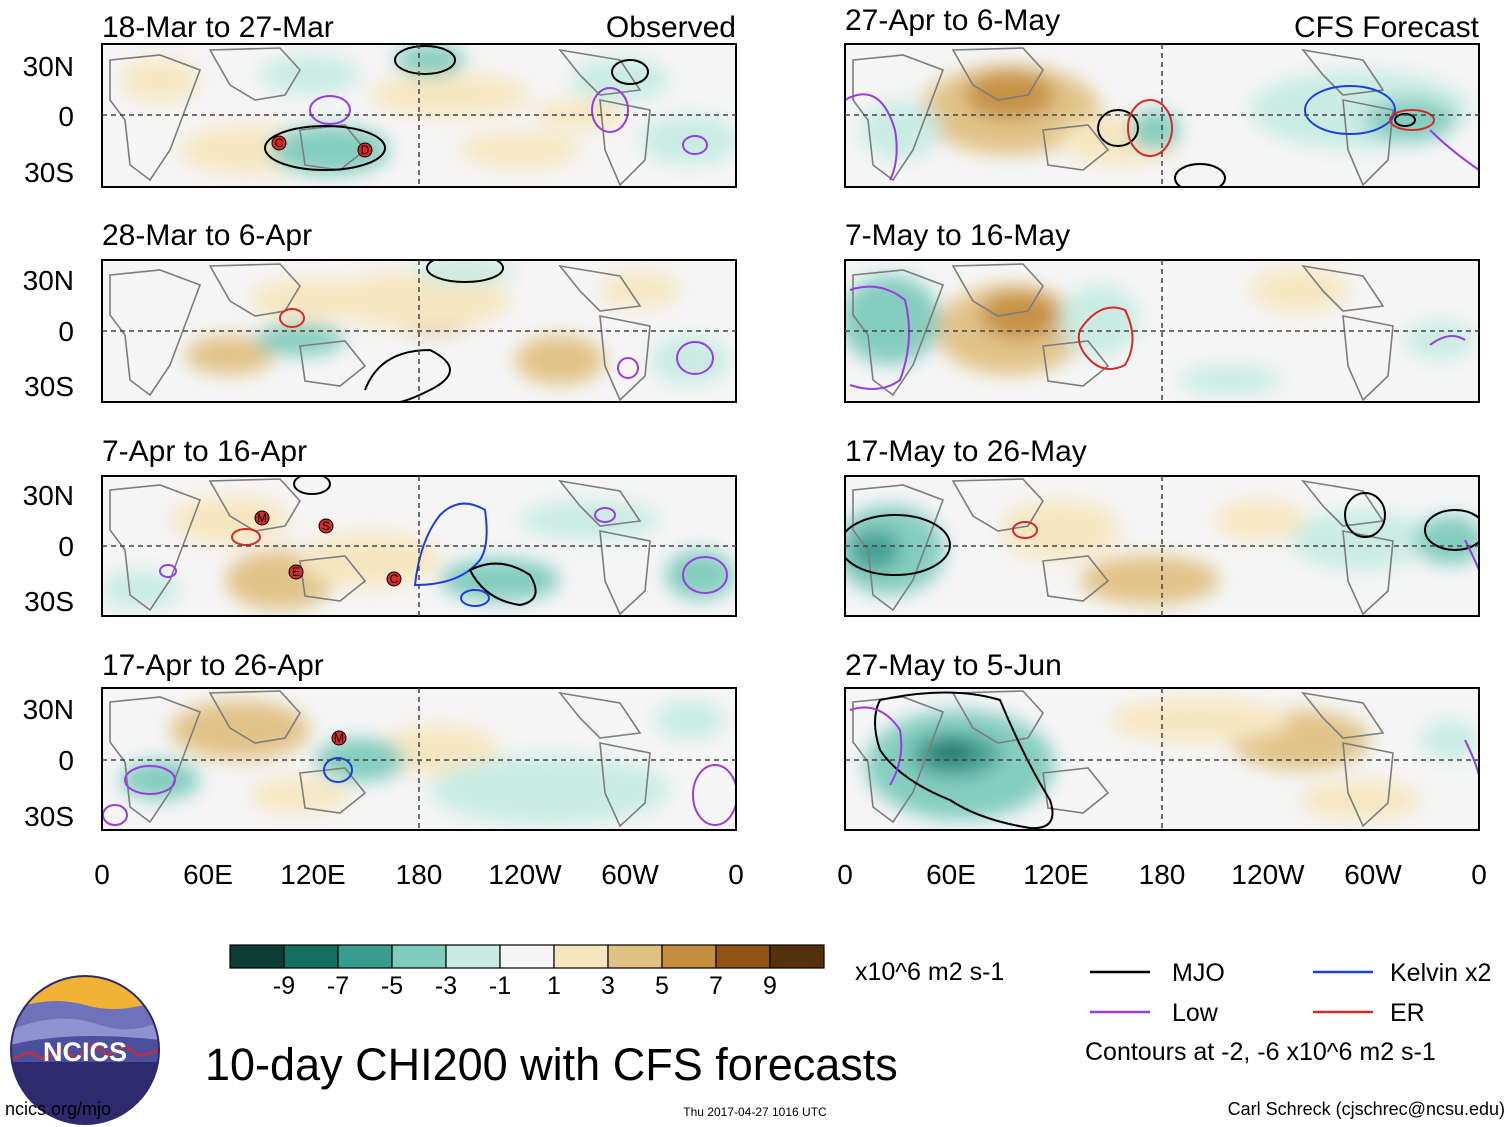  I want to click on colorbar-units: x10^6 m2 s-1, so click(929, 972).